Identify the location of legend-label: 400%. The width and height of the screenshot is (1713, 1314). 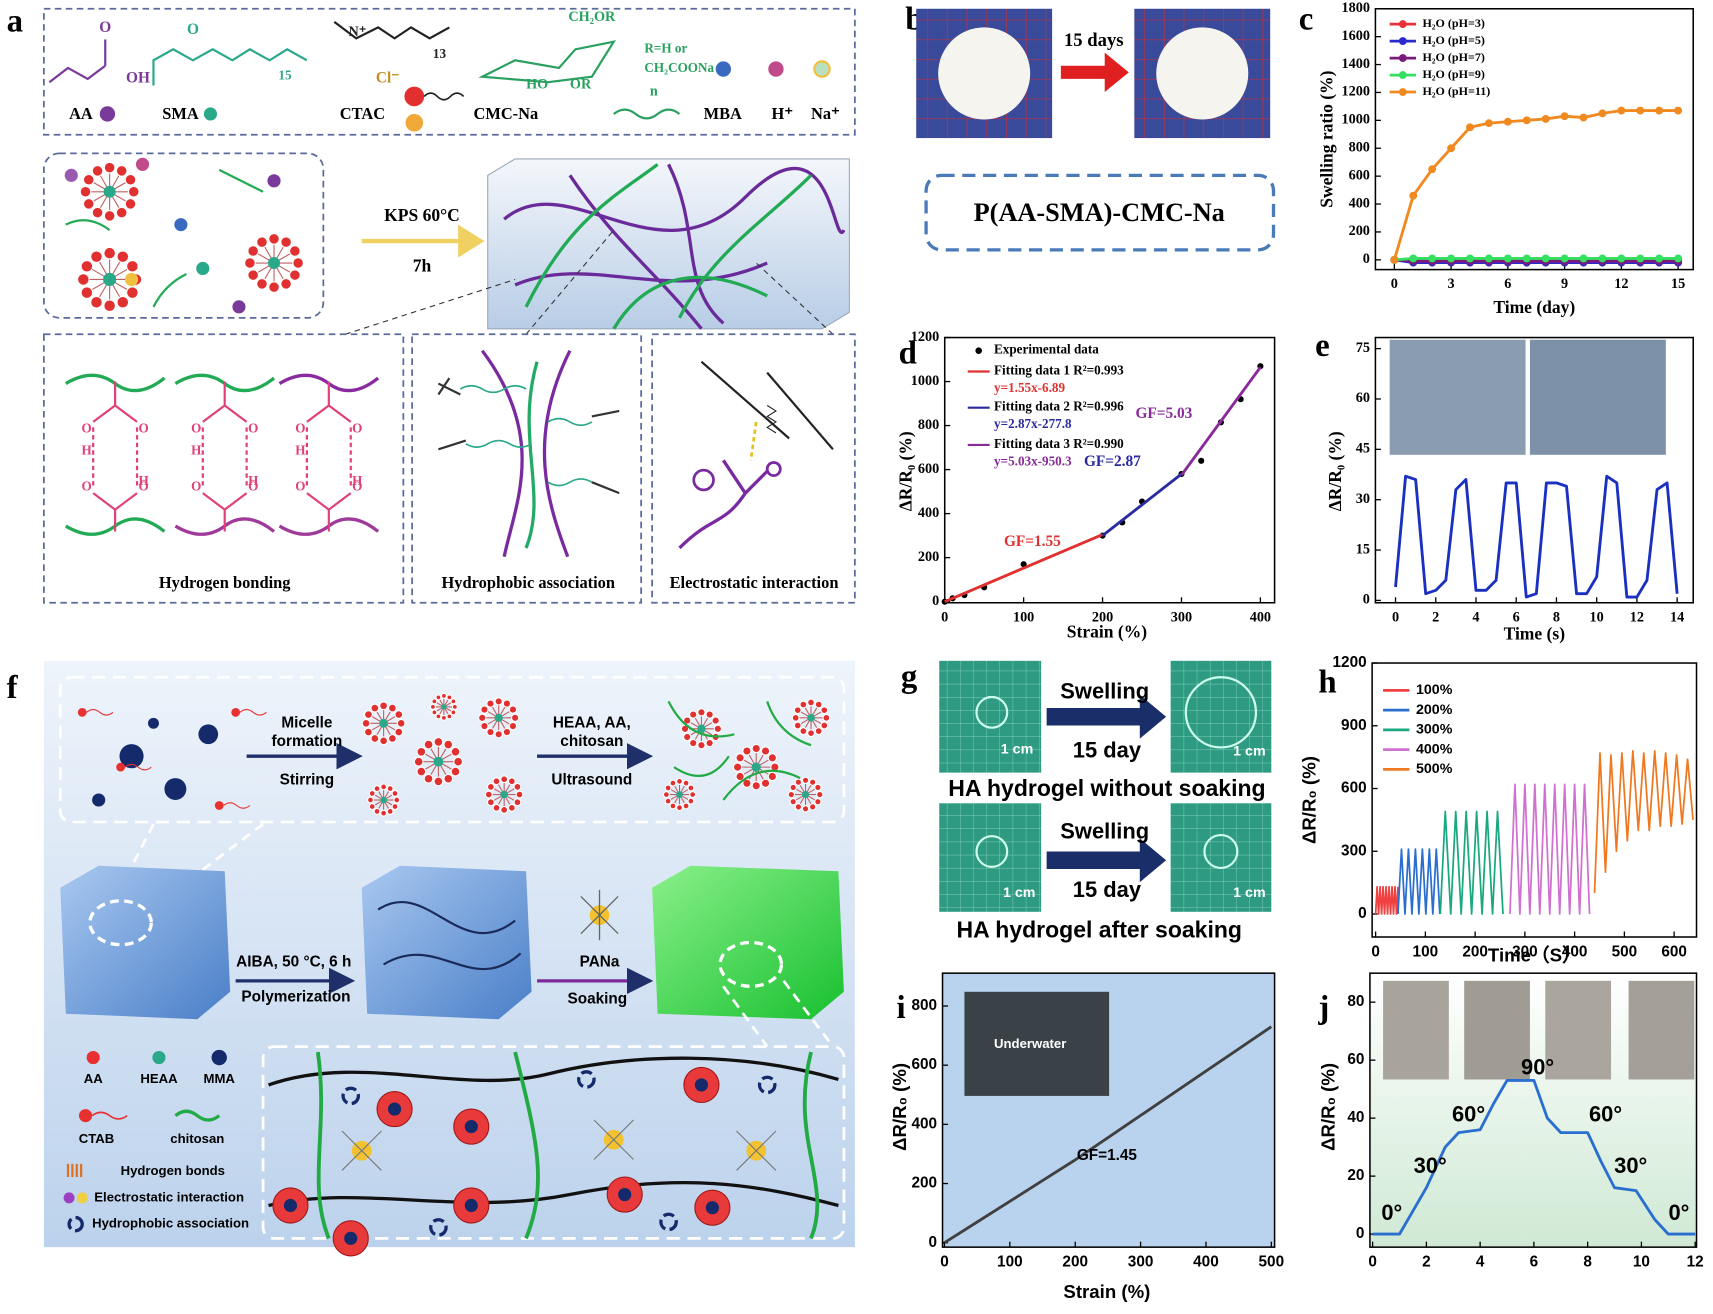
(1434, 749).